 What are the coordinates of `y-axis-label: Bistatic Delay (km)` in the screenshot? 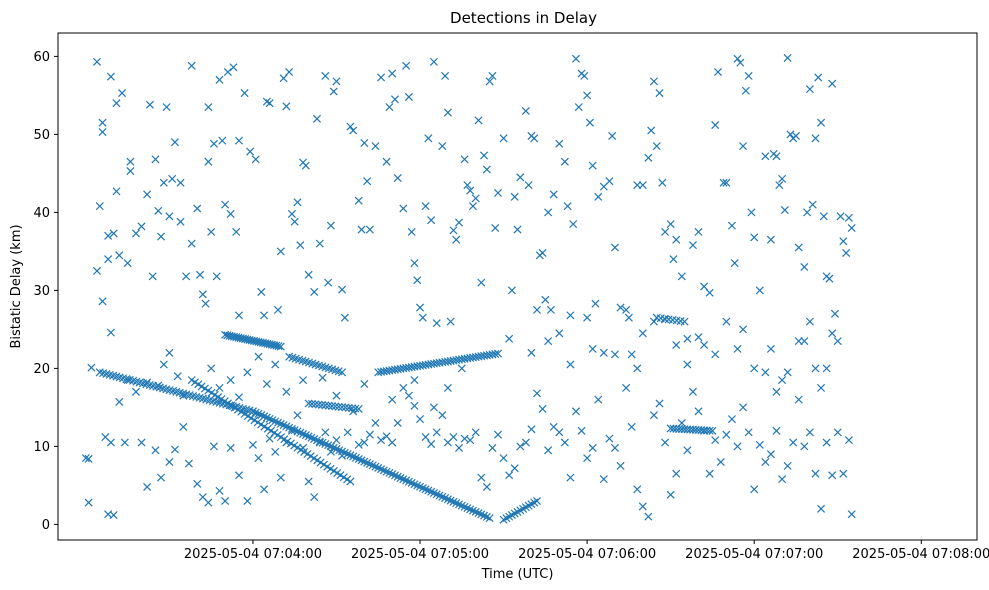 It's located at (16, 286).